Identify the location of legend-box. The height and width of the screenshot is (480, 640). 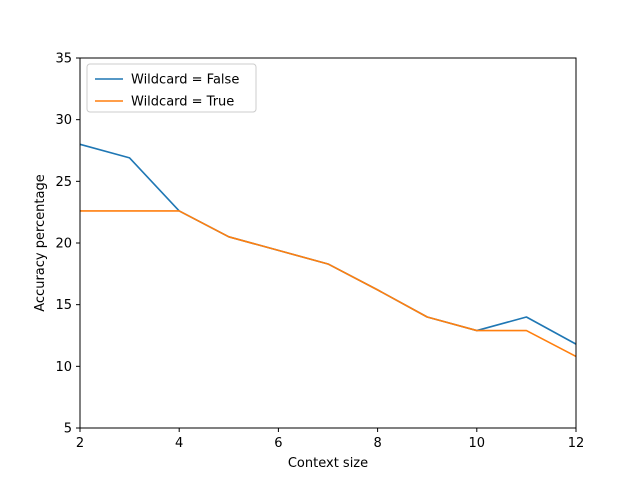
(171, 88).